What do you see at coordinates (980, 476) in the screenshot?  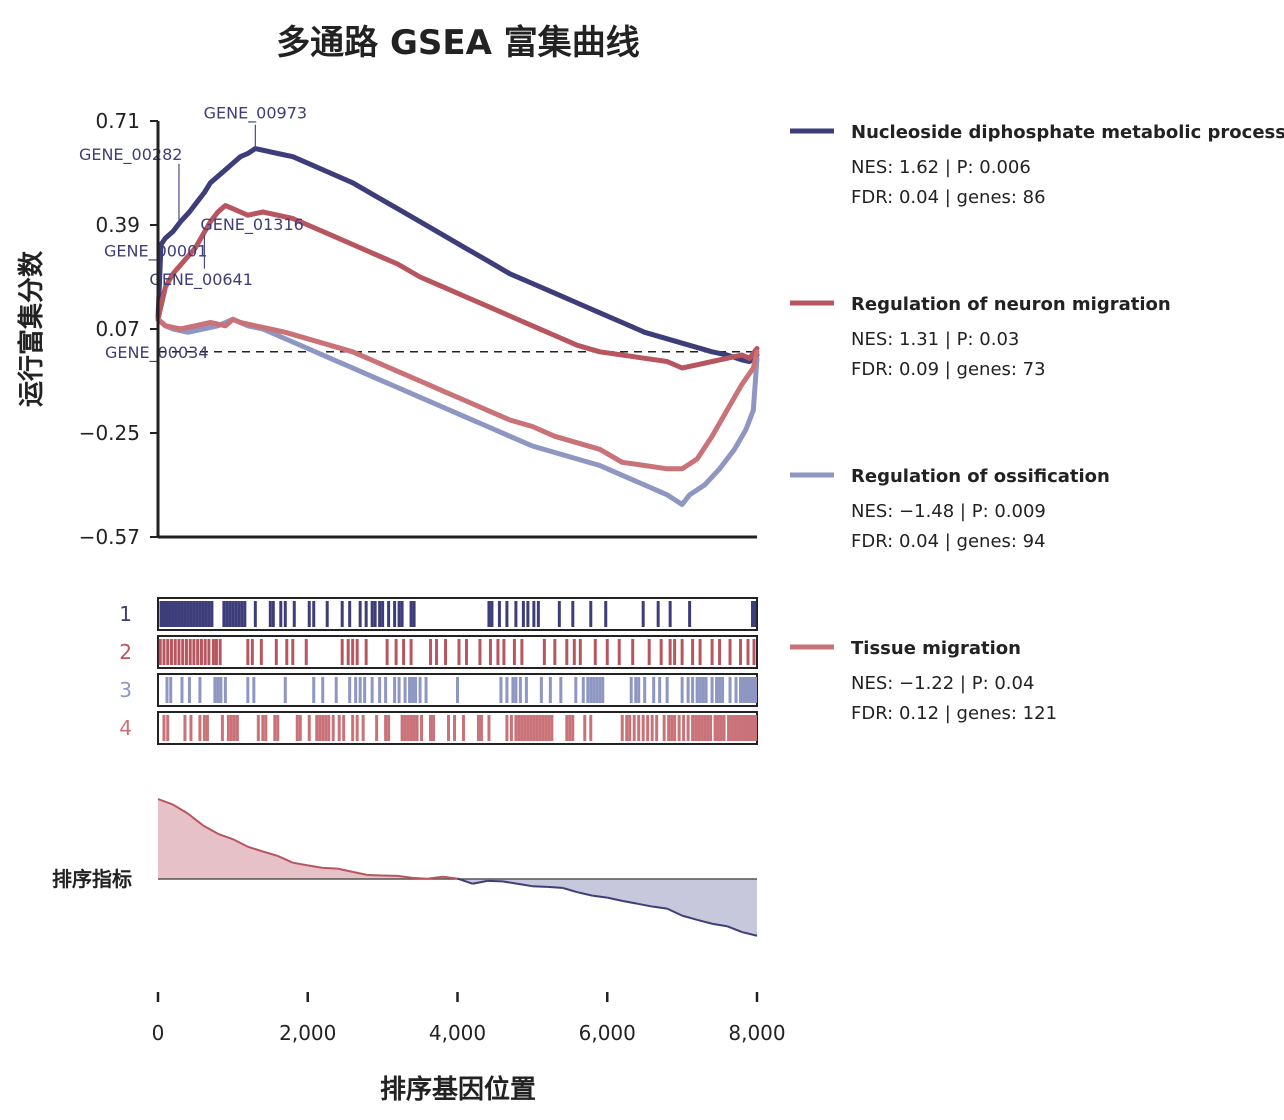 I see `legend-series-name: Regulation of ossification` at bounding box center [980, 476].